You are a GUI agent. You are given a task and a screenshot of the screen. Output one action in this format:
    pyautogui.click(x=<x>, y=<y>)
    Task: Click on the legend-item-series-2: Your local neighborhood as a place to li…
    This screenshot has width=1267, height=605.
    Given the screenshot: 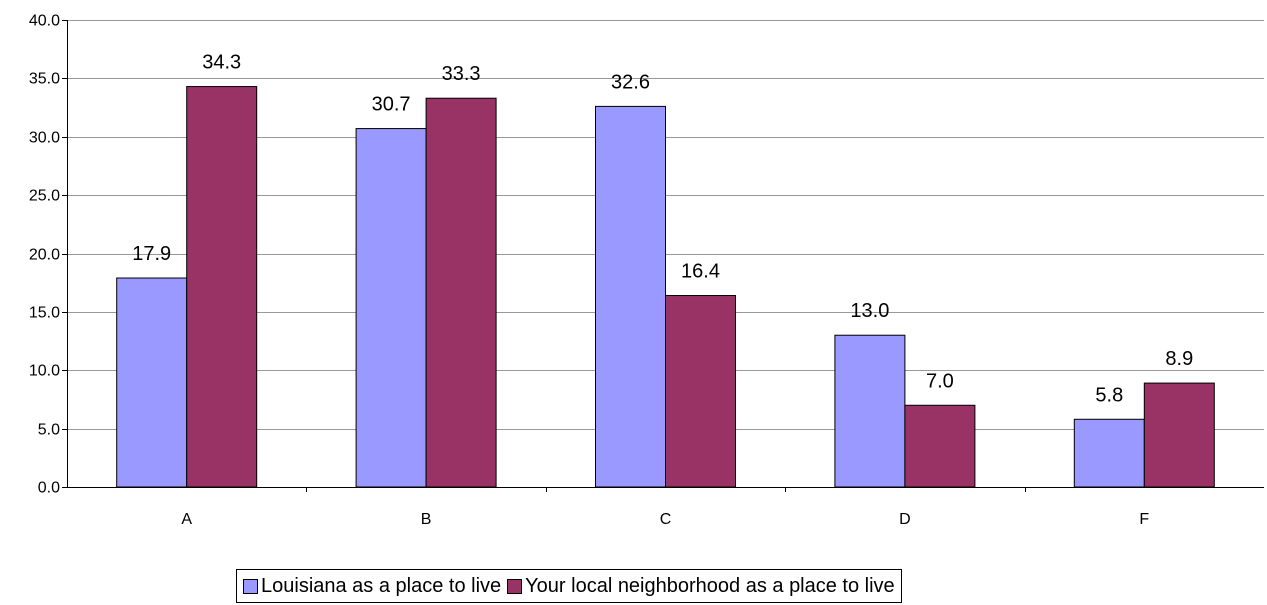 What is the action you would take?
    pyautogui.click(x=701, y=586)
    